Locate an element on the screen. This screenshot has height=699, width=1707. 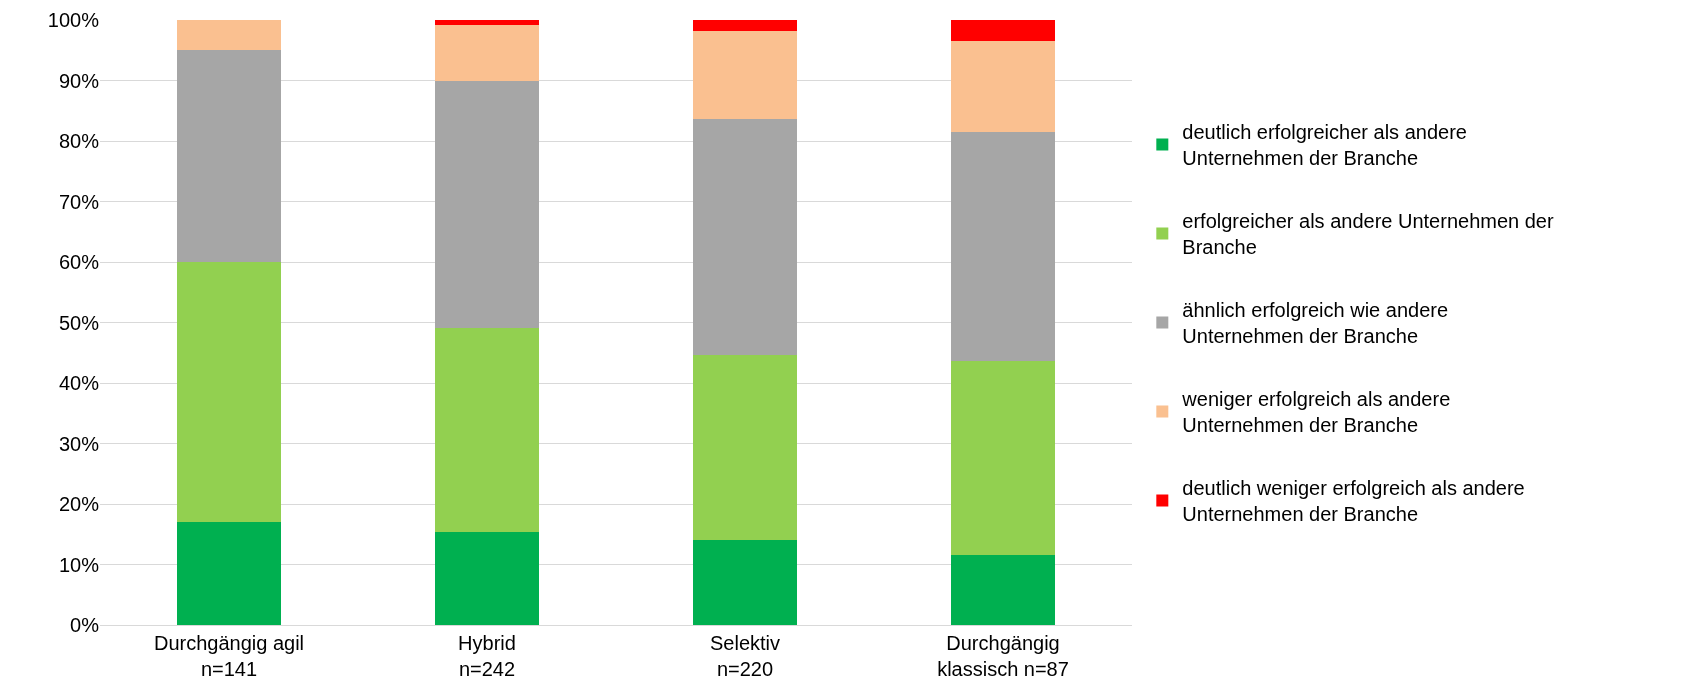
legend-label: deutlich erfolgreicher als andere Unternehmen der Branche is located at coordinates (1324, 145).